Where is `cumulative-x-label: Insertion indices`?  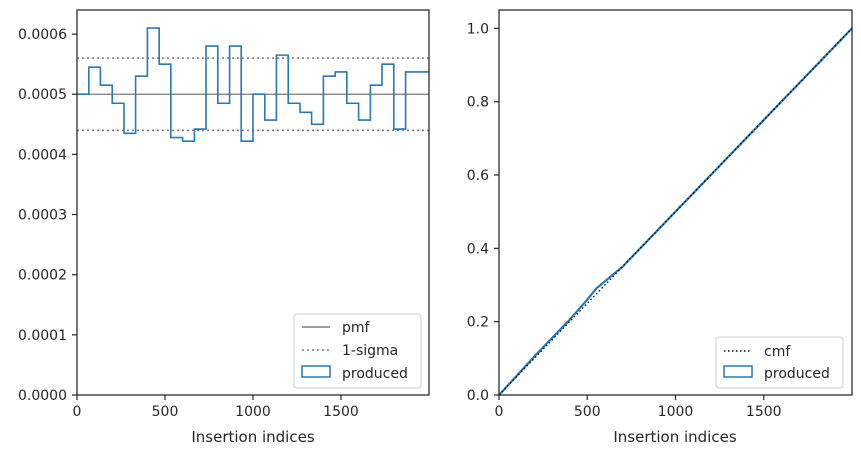
cumulative-x-label: Insertion indices is located at coordinates (674, 437).